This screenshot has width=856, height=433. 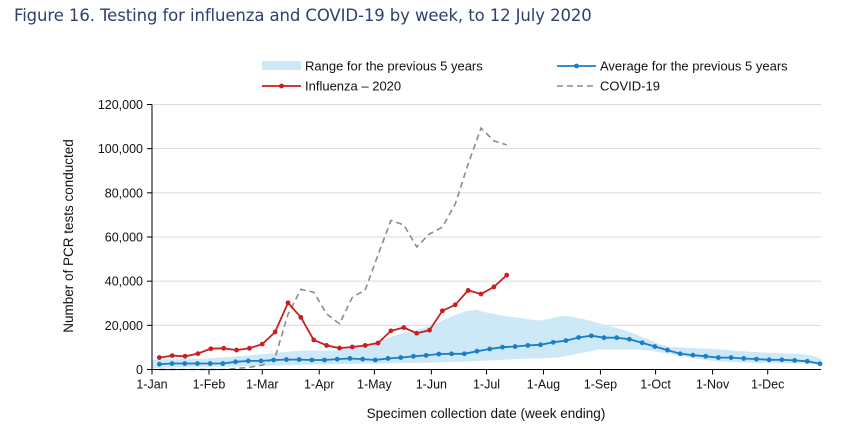 I want to click on legend-swatch-band, so click(x=281, y=65).